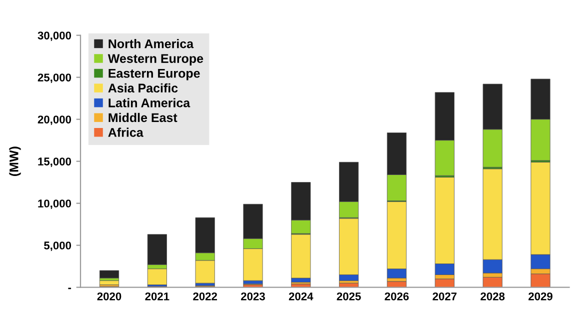  I want to click on legend-label: Asia Pacific, so click(143, 88).